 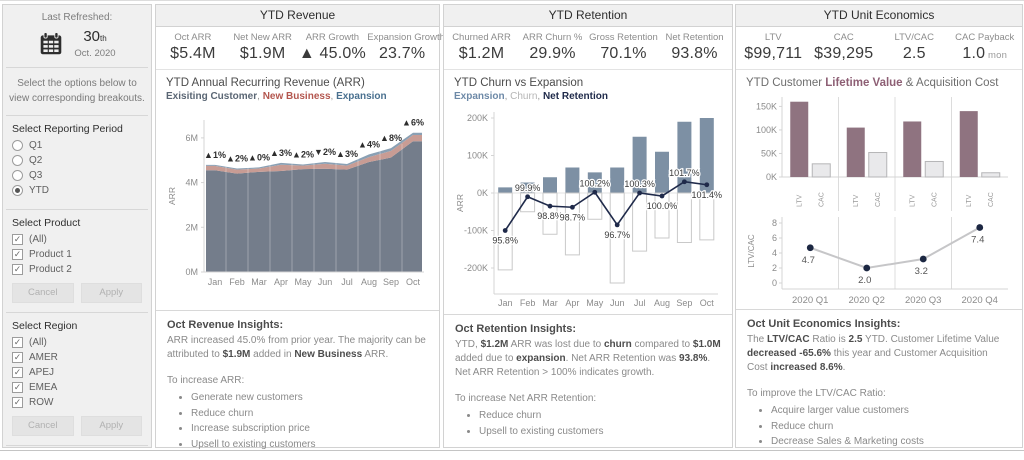 What do you see at coordinates (46, 223) in the screenshot?
I see `product-filter-label: Select Product` at bounding box center [46, 223].